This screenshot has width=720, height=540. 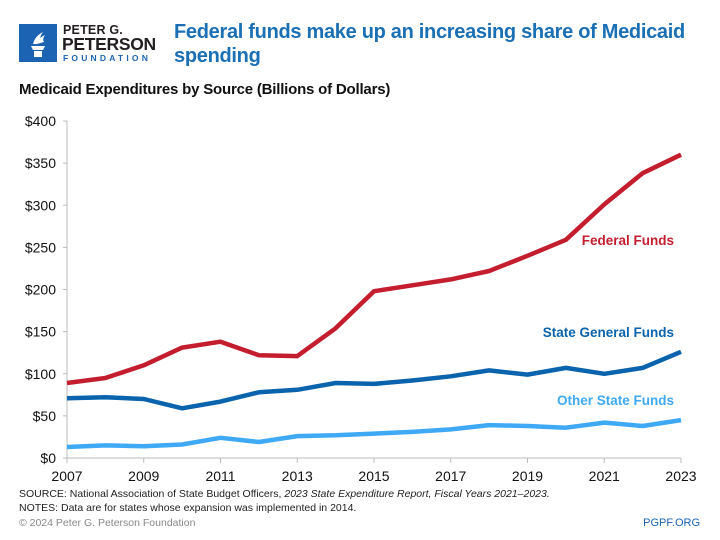 What do you see at coordinates (40, 374) in the screenshot?
I see `y-tick-label: $100` at bounding box center [40, 374].